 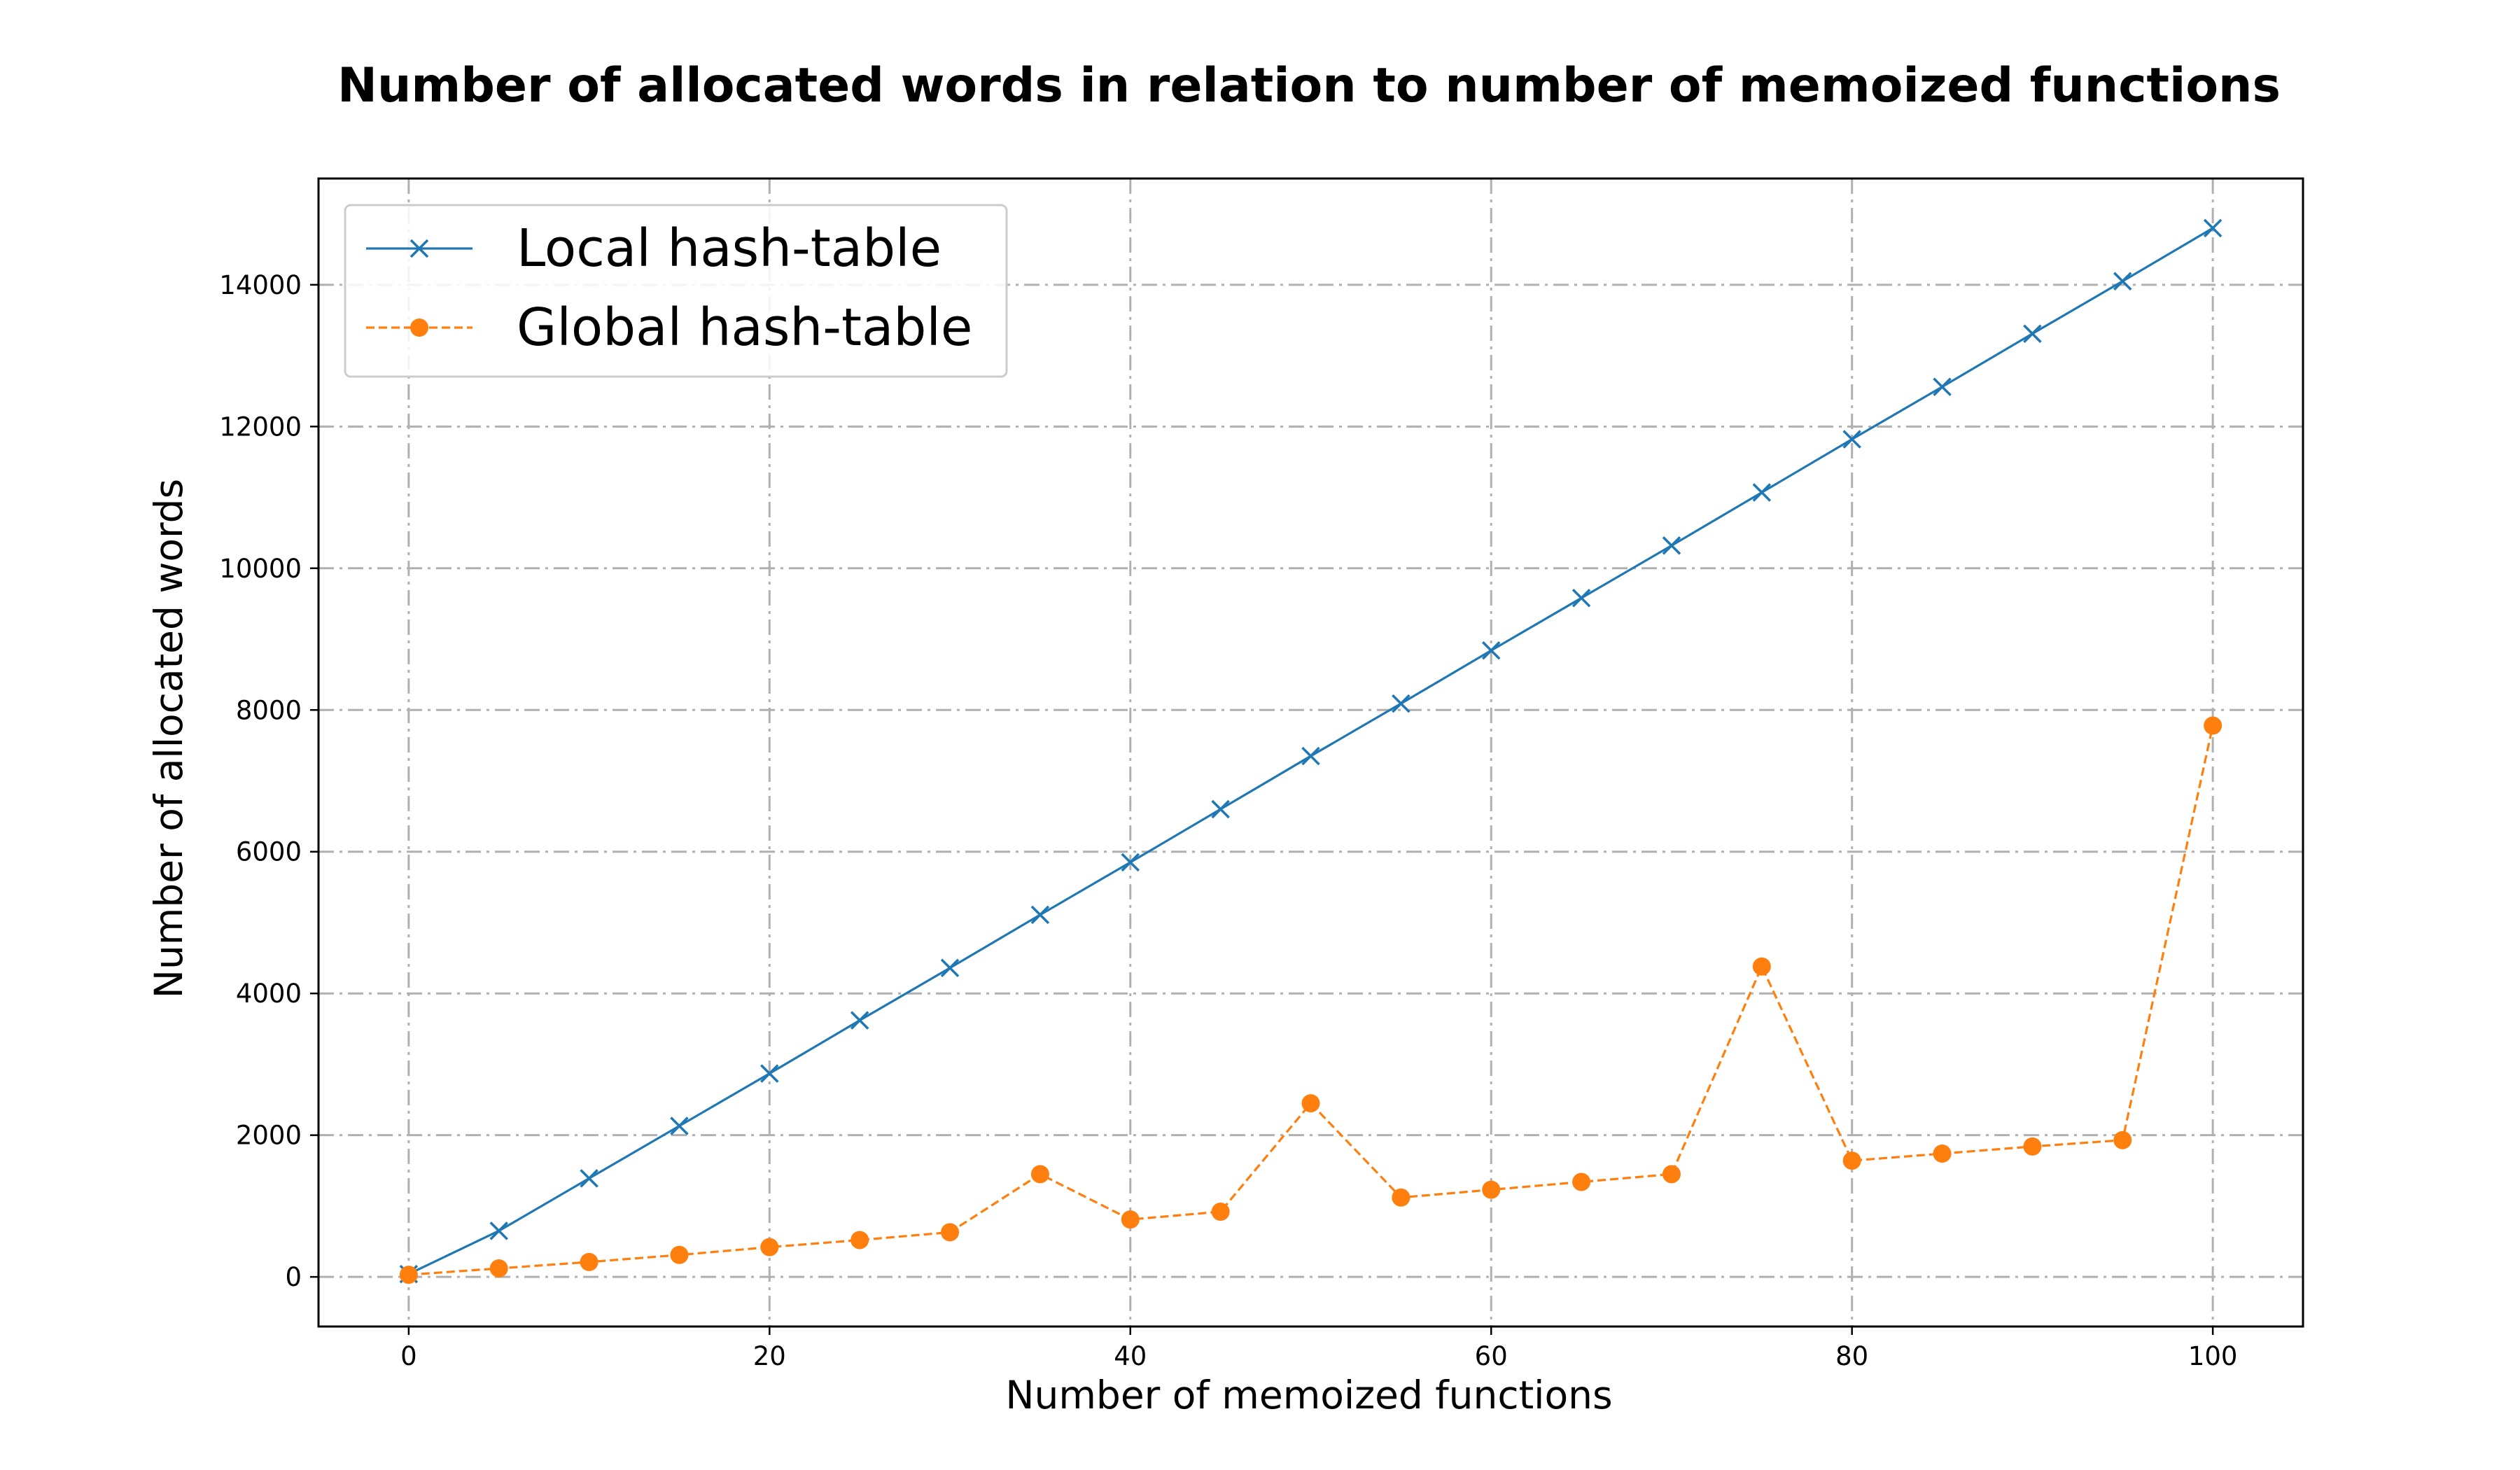 I want to click on y-tick-label: 8000, so click(x=269, y=710).